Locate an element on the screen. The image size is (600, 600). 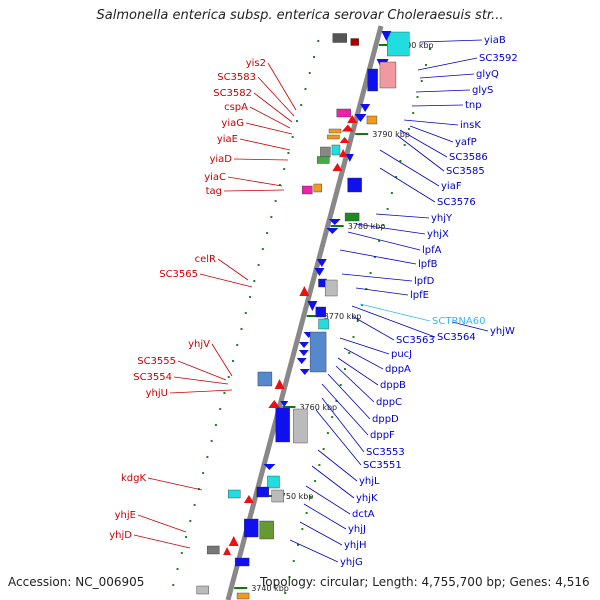
scale-tick-label: 3770 kbp is located at coordinates (343, 316).